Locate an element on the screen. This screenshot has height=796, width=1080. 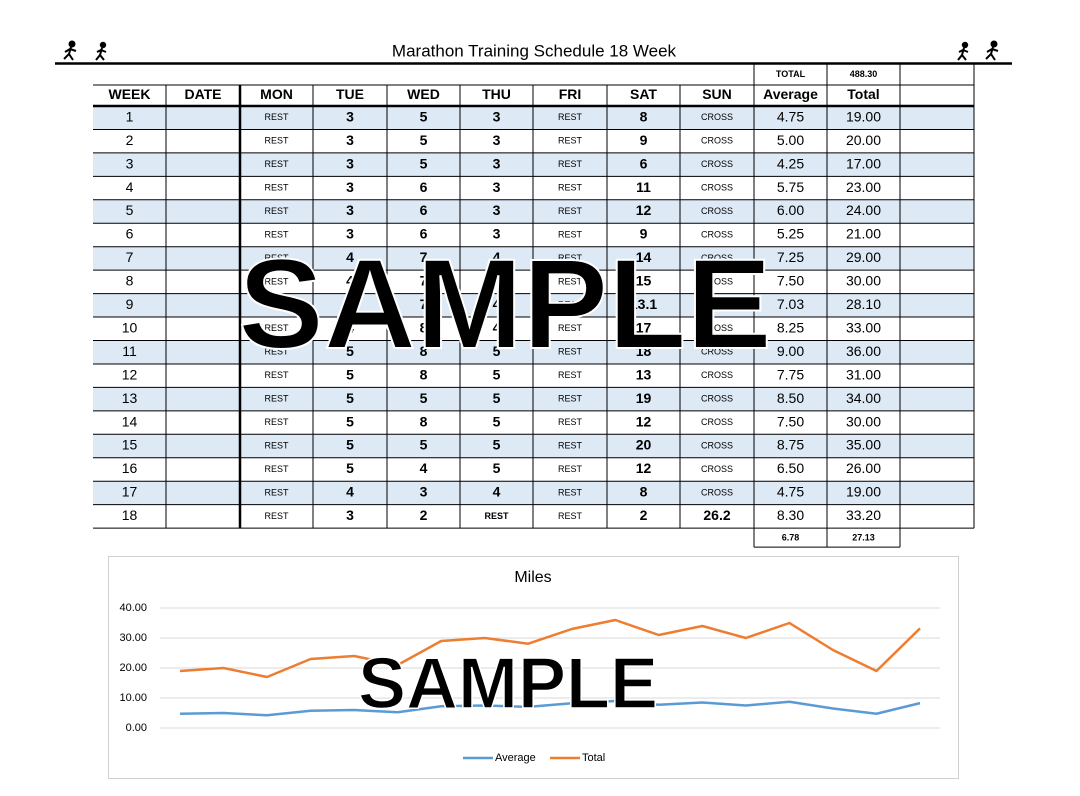
footer-cell: 27.13 is located at coordinates (863, 537).